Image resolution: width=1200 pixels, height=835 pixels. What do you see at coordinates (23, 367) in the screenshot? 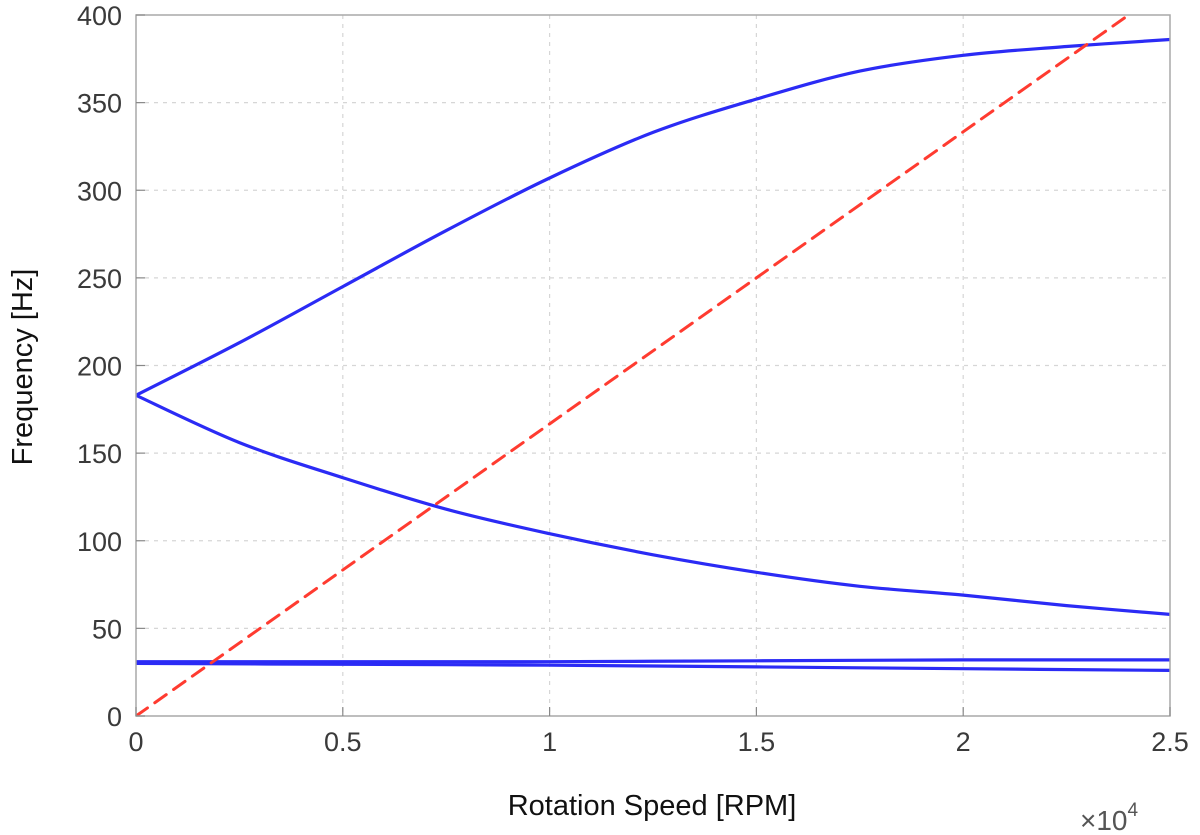
I see `y-axis-title: Frequency [Hz]` at bounding box center [23, 367].